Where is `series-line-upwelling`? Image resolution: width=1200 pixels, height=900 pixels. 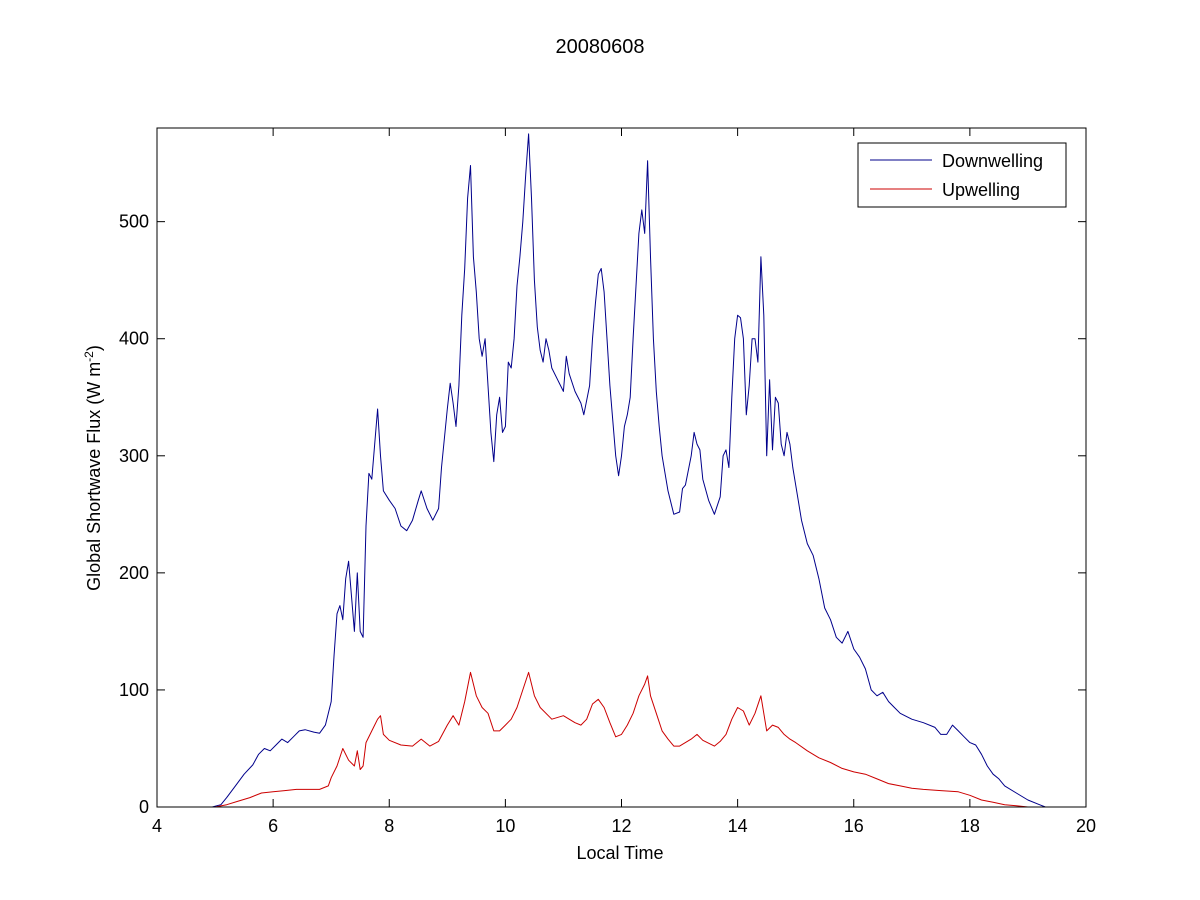 series-line-upwelling is located at coordinates (621, 739).